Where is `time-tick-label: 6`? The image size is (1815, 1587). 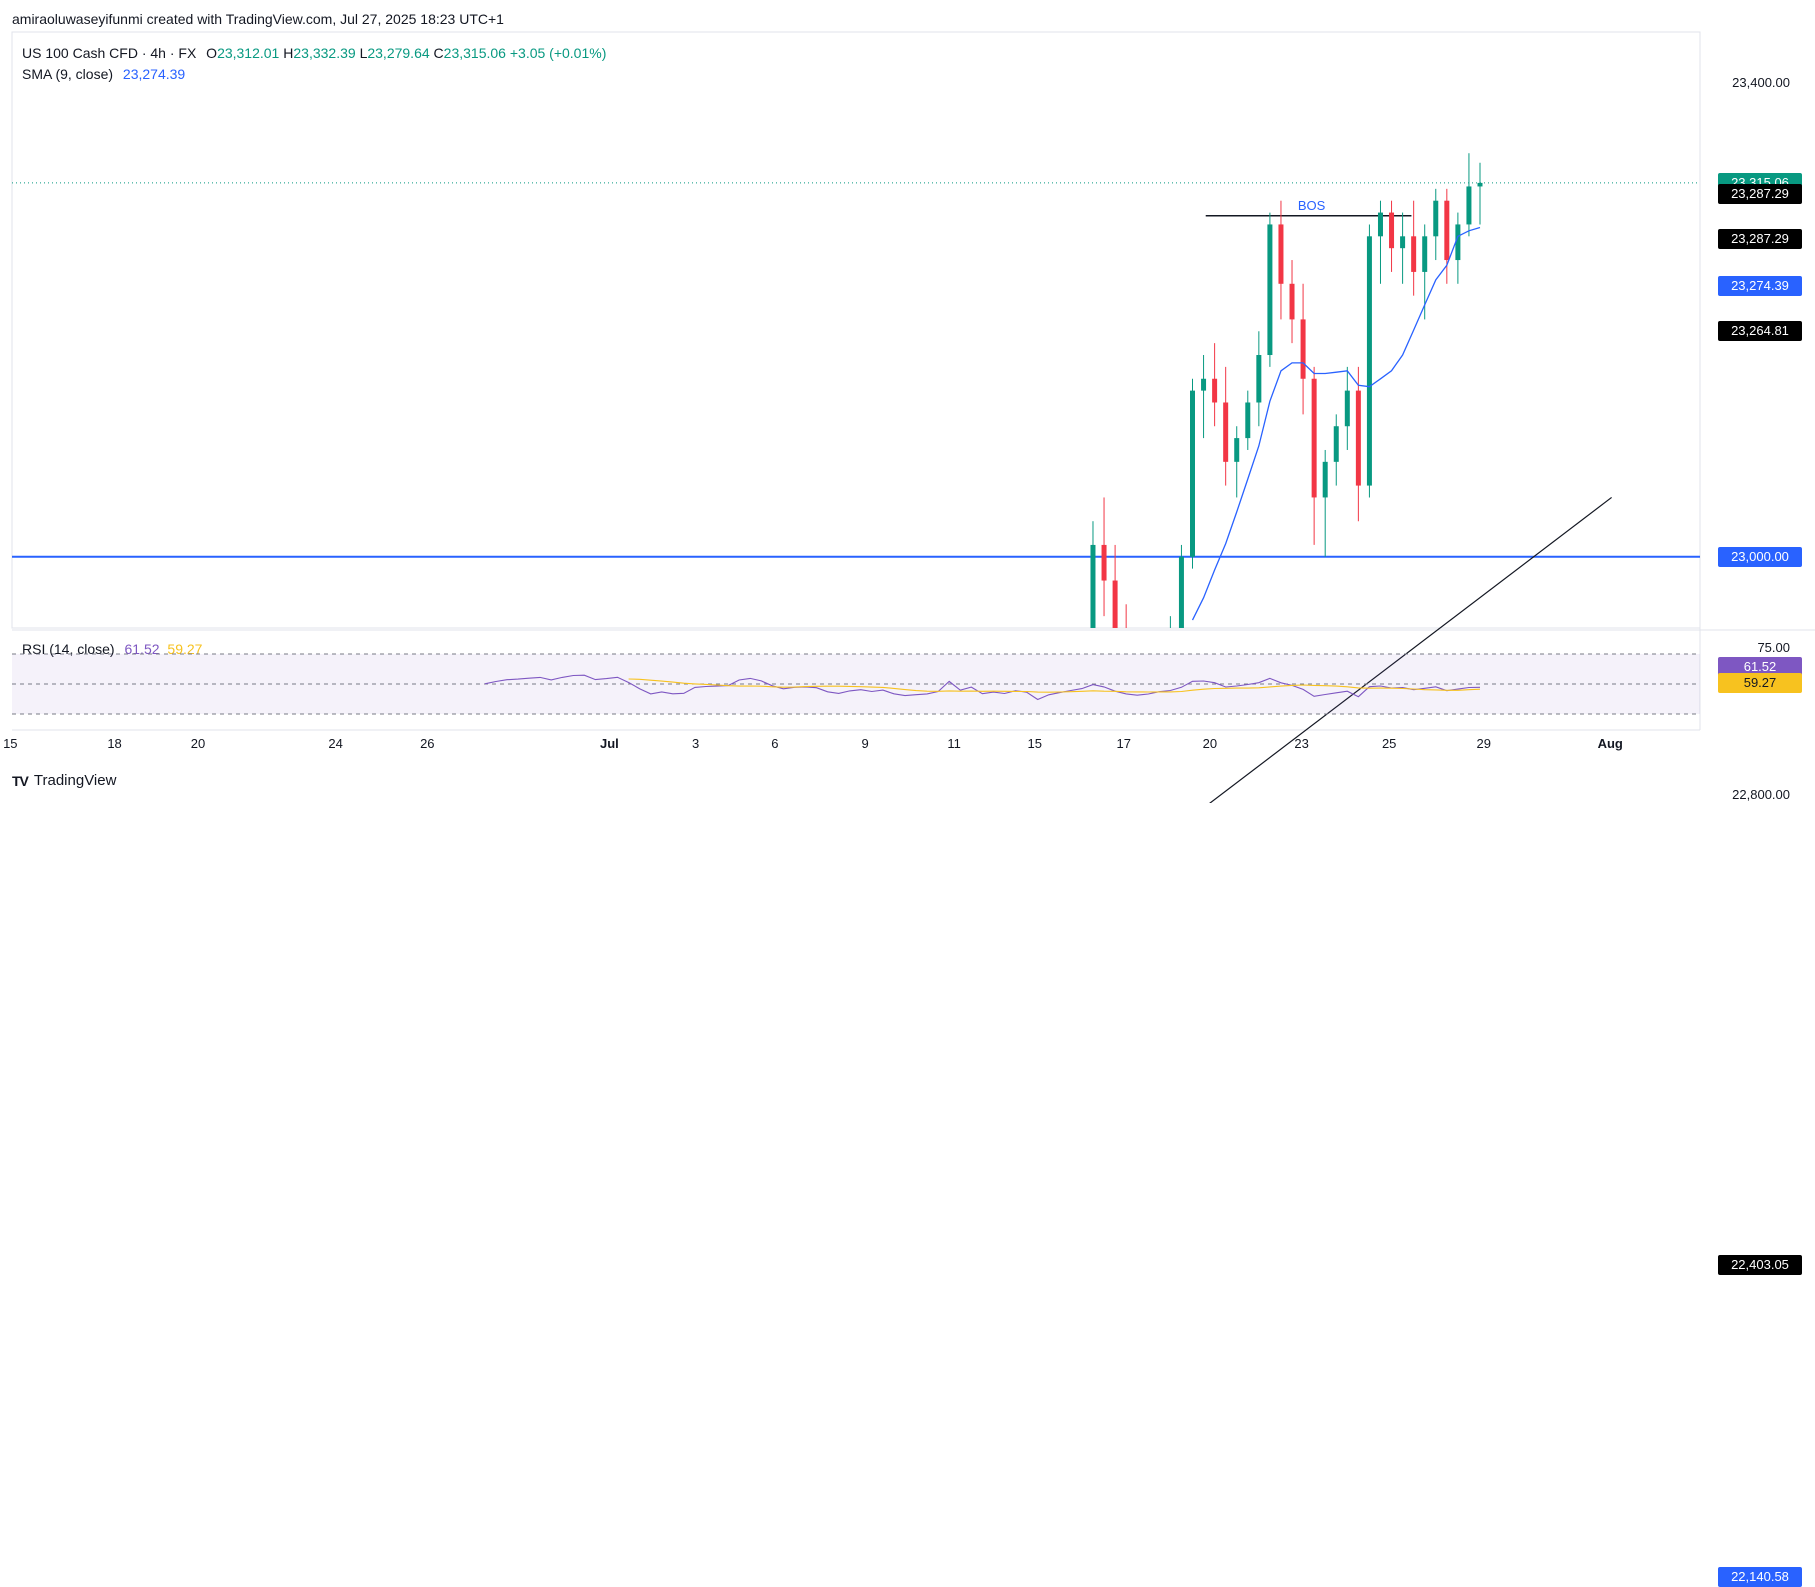 time-tick-label: 6 is located at coordinates (774, 743).